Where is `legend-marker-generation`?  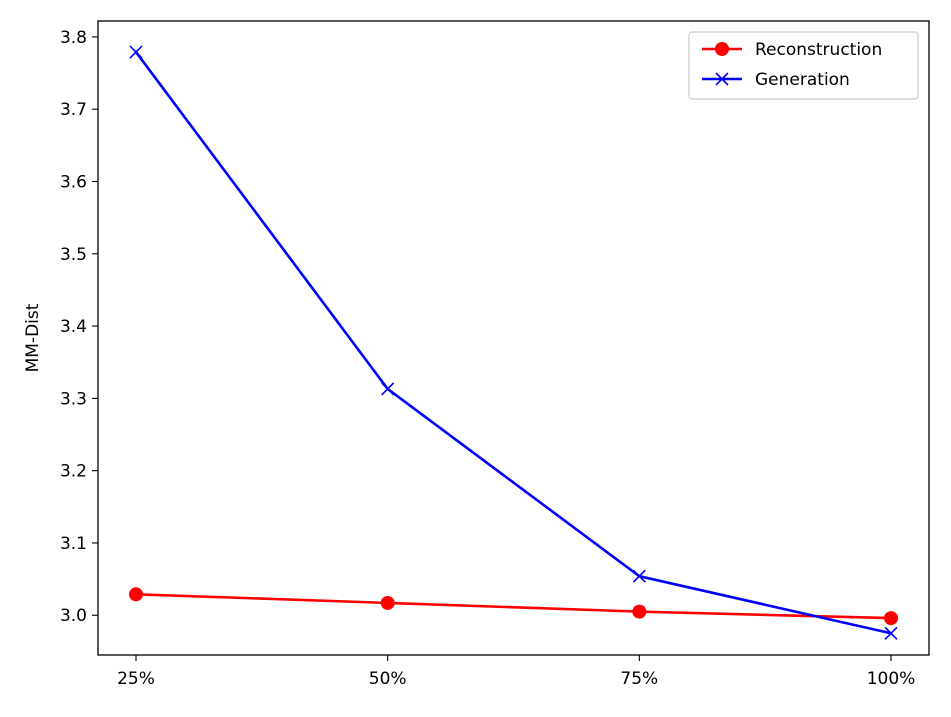 legend-marker-generation is located at coordinates (722, 79).